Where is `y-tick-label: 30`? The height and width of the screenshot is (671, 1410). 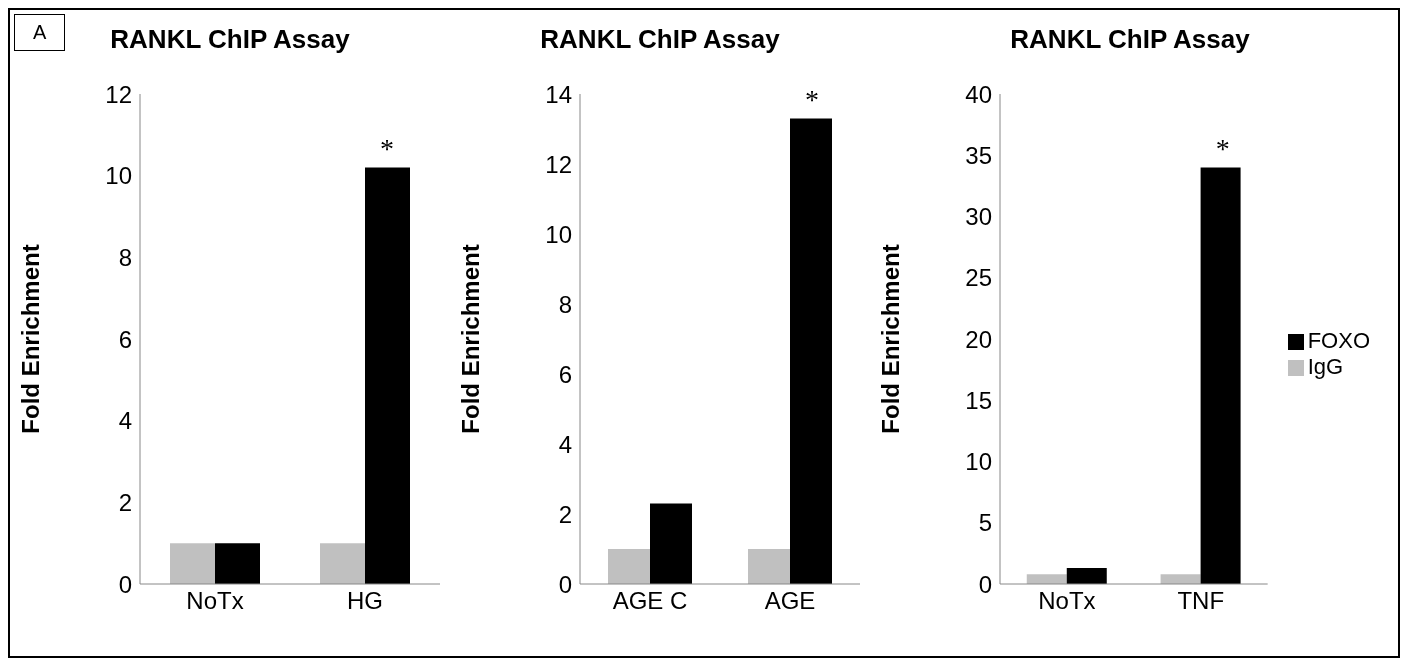
y-tick-label: 30 is located at coordinates (978, 217).